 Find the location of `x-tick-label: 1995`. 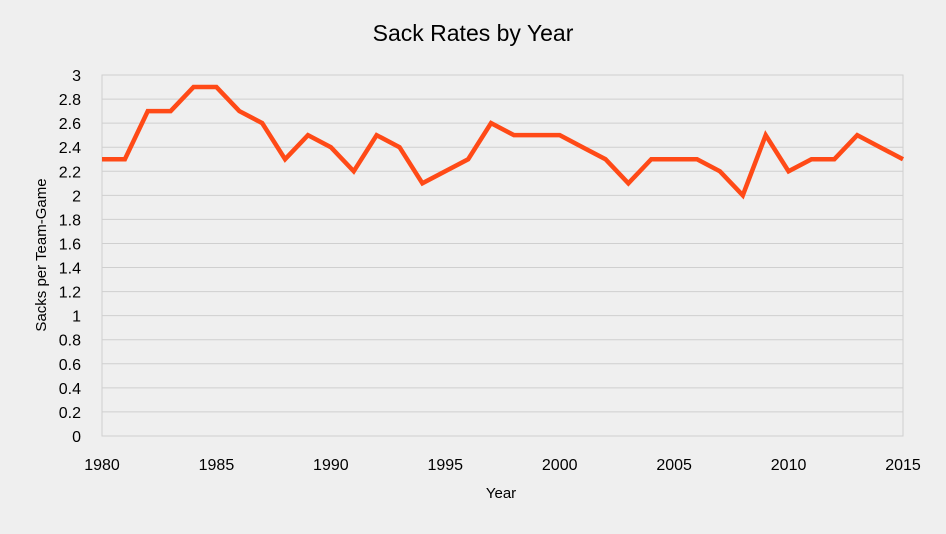

x-tick-label: 1995 is located at coordinates (445, 465).